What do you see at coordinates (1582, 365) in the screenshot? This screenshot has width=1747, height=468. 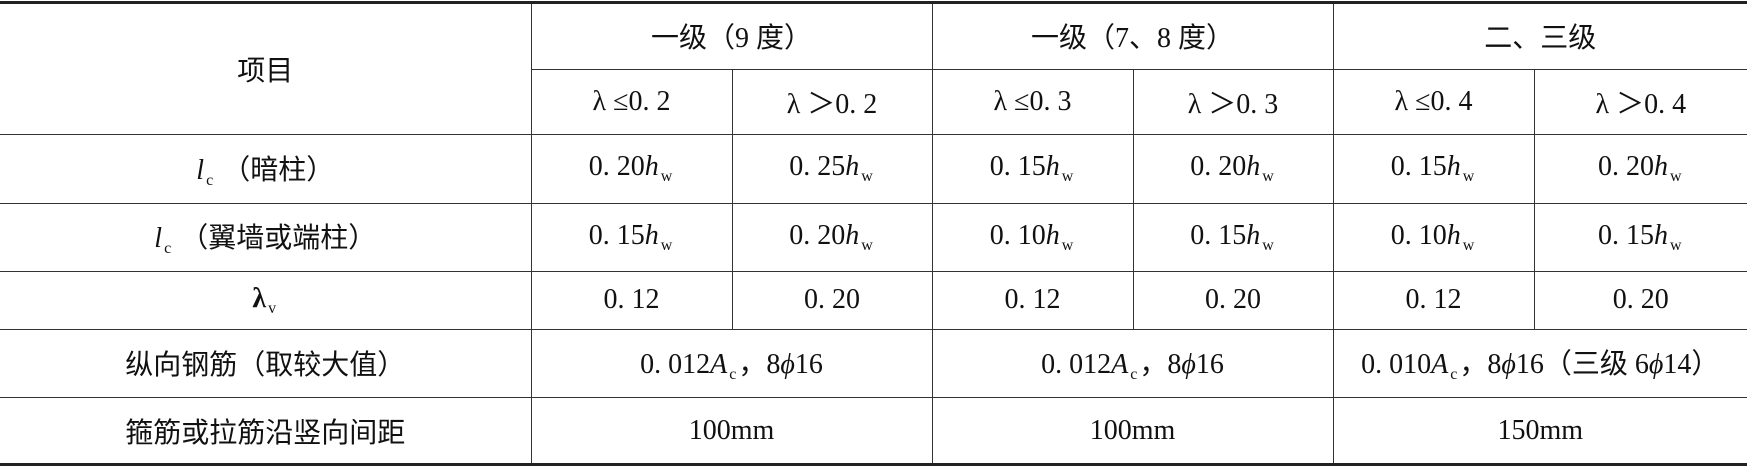 I see `text-run: 16（三级 6` at bounding box center [1582, 365].